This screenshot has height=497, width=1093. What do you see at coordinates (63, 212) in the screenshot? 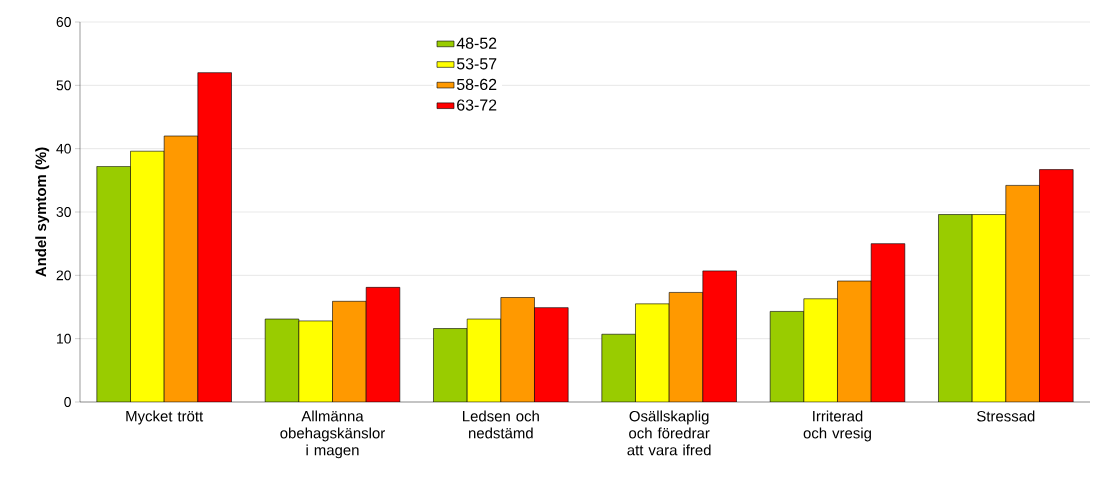
I see `y-tick-label: 30` at bounding box center [63, 212].